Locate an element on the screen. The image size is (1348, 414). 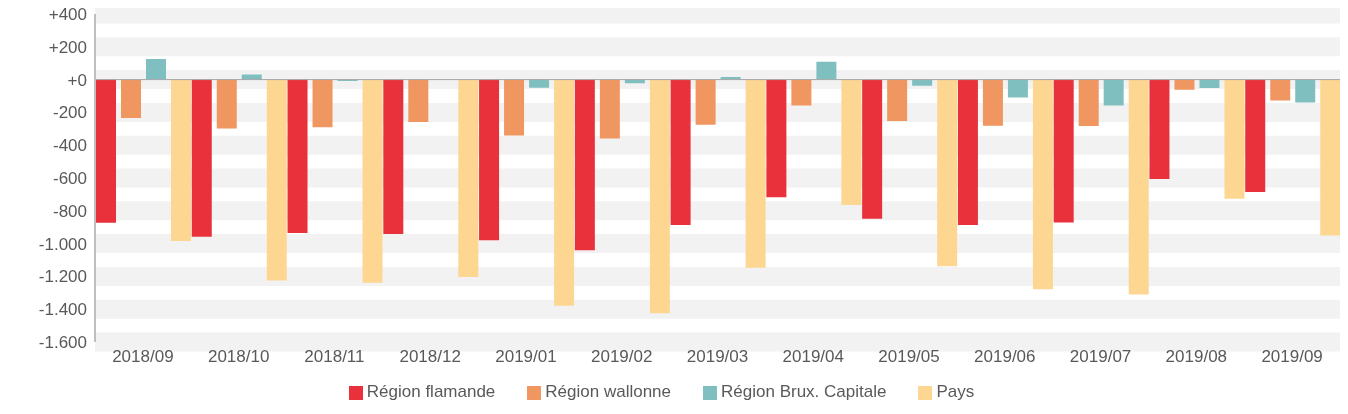
x-tick-label: 2018/09 is located at coordinates (143, 357).